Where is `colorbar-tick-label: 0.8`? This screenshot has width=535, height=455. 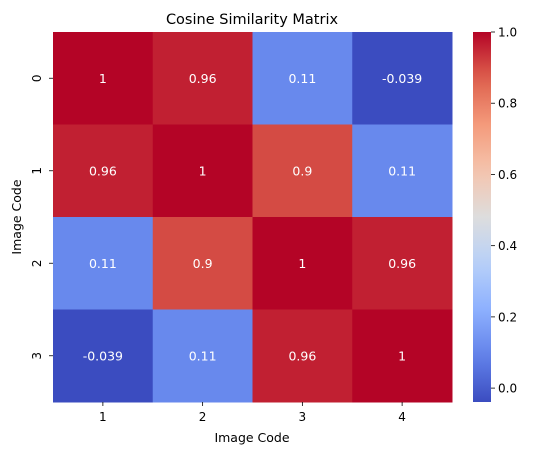 colorbar-tick-label: 0.8 is located at coordinates (507, 104).